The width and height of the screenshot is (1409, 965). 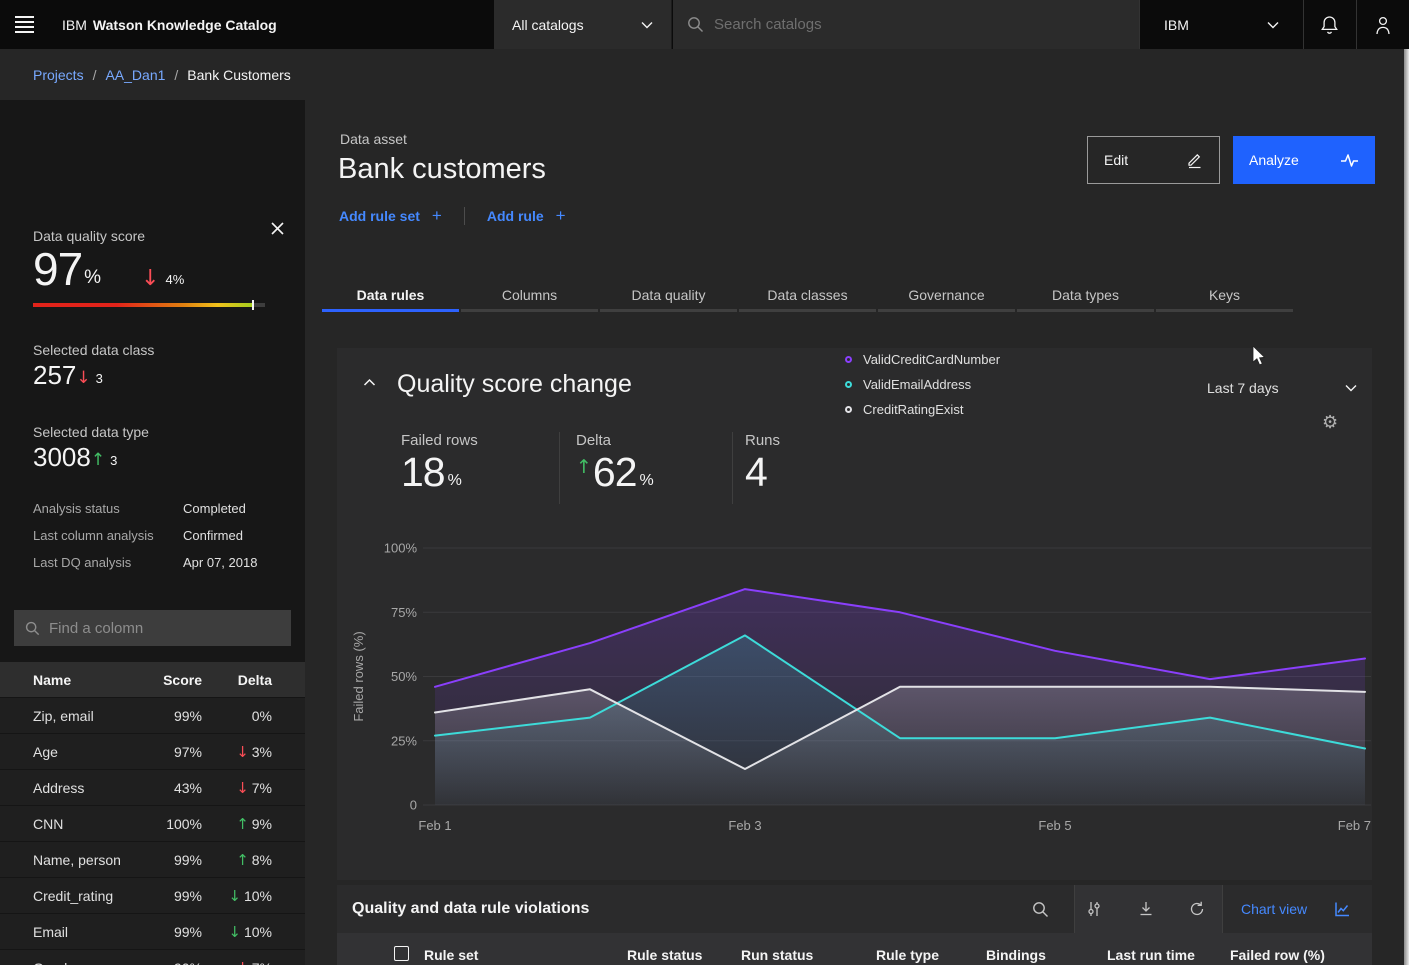 I want to click on rule-links: Add rule set + Add rule +, so click(x=452, y=216).